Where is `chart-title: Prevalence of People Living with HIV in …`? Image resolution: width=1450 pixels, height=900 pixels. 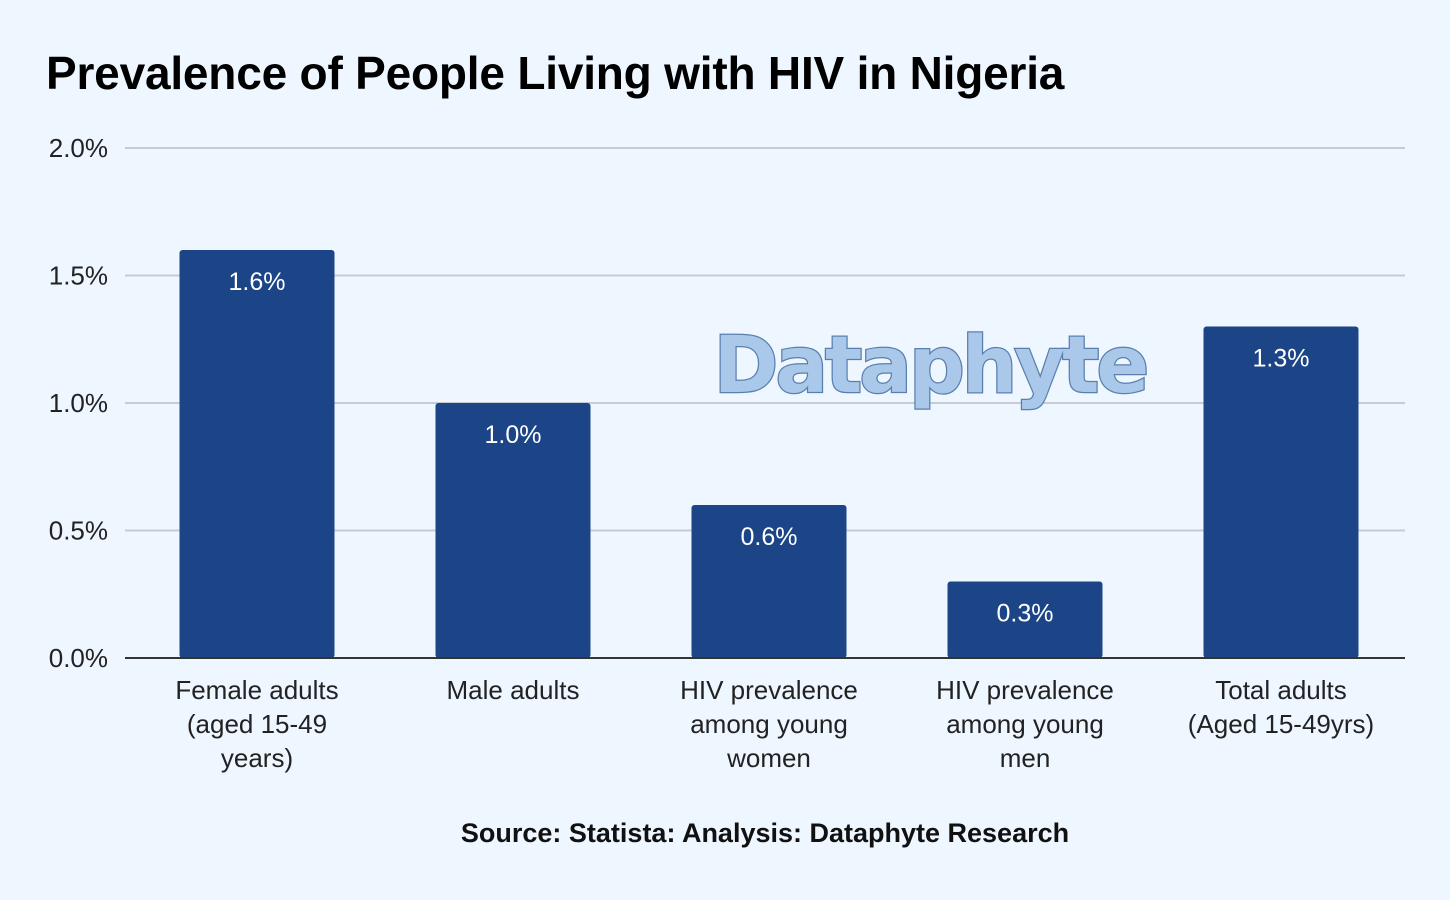 chart-title: Prevalence of People Living with HIV in … is located at coordinates (555, 73).